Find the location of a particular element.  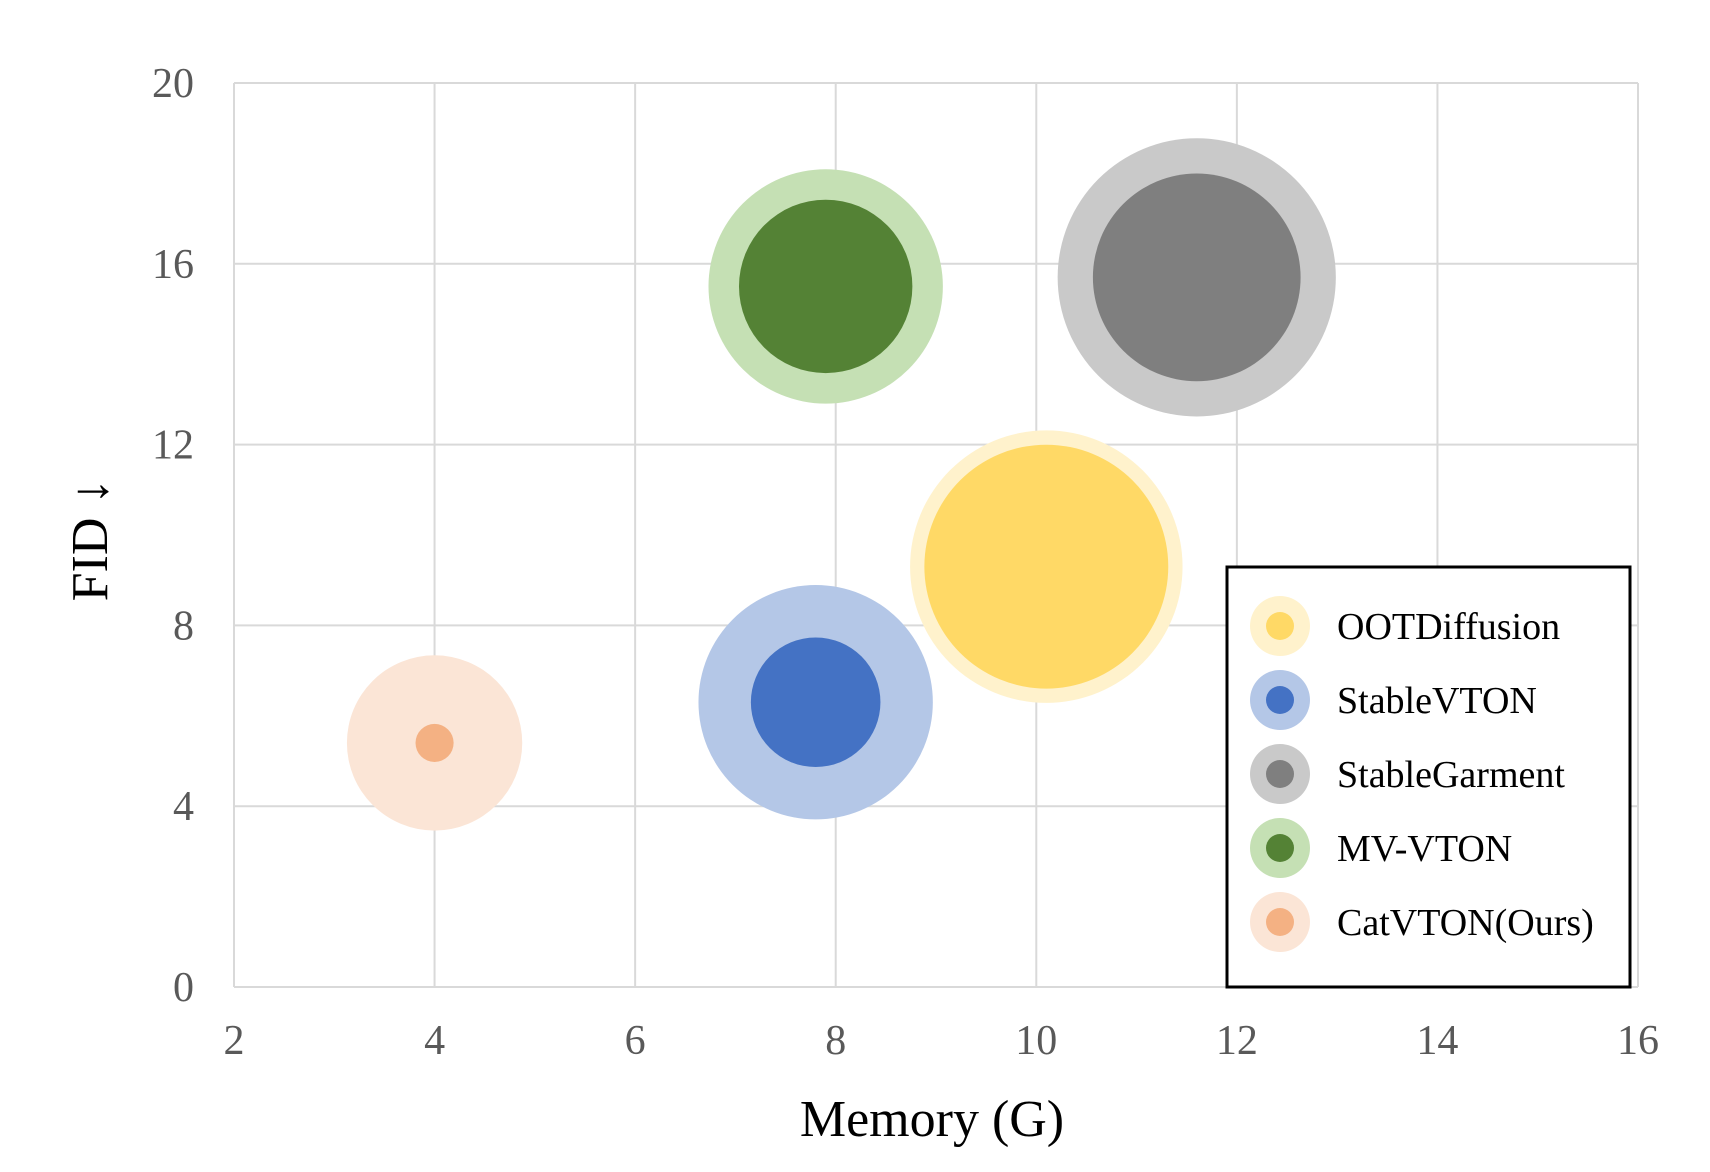

x-tick-label: 12 is located at coordinates (1237, 1041).